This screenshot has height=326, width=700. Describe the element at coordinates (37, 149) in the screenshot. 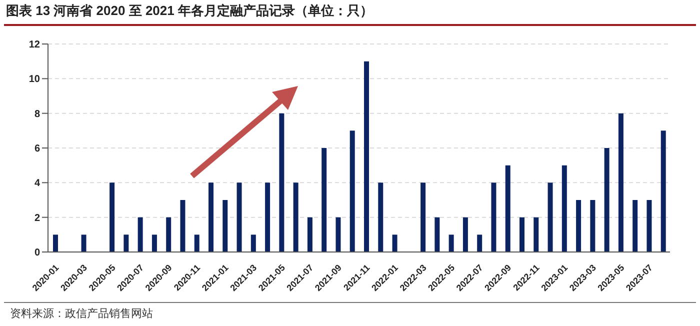

I see `y-tick-label: 6` at that location.